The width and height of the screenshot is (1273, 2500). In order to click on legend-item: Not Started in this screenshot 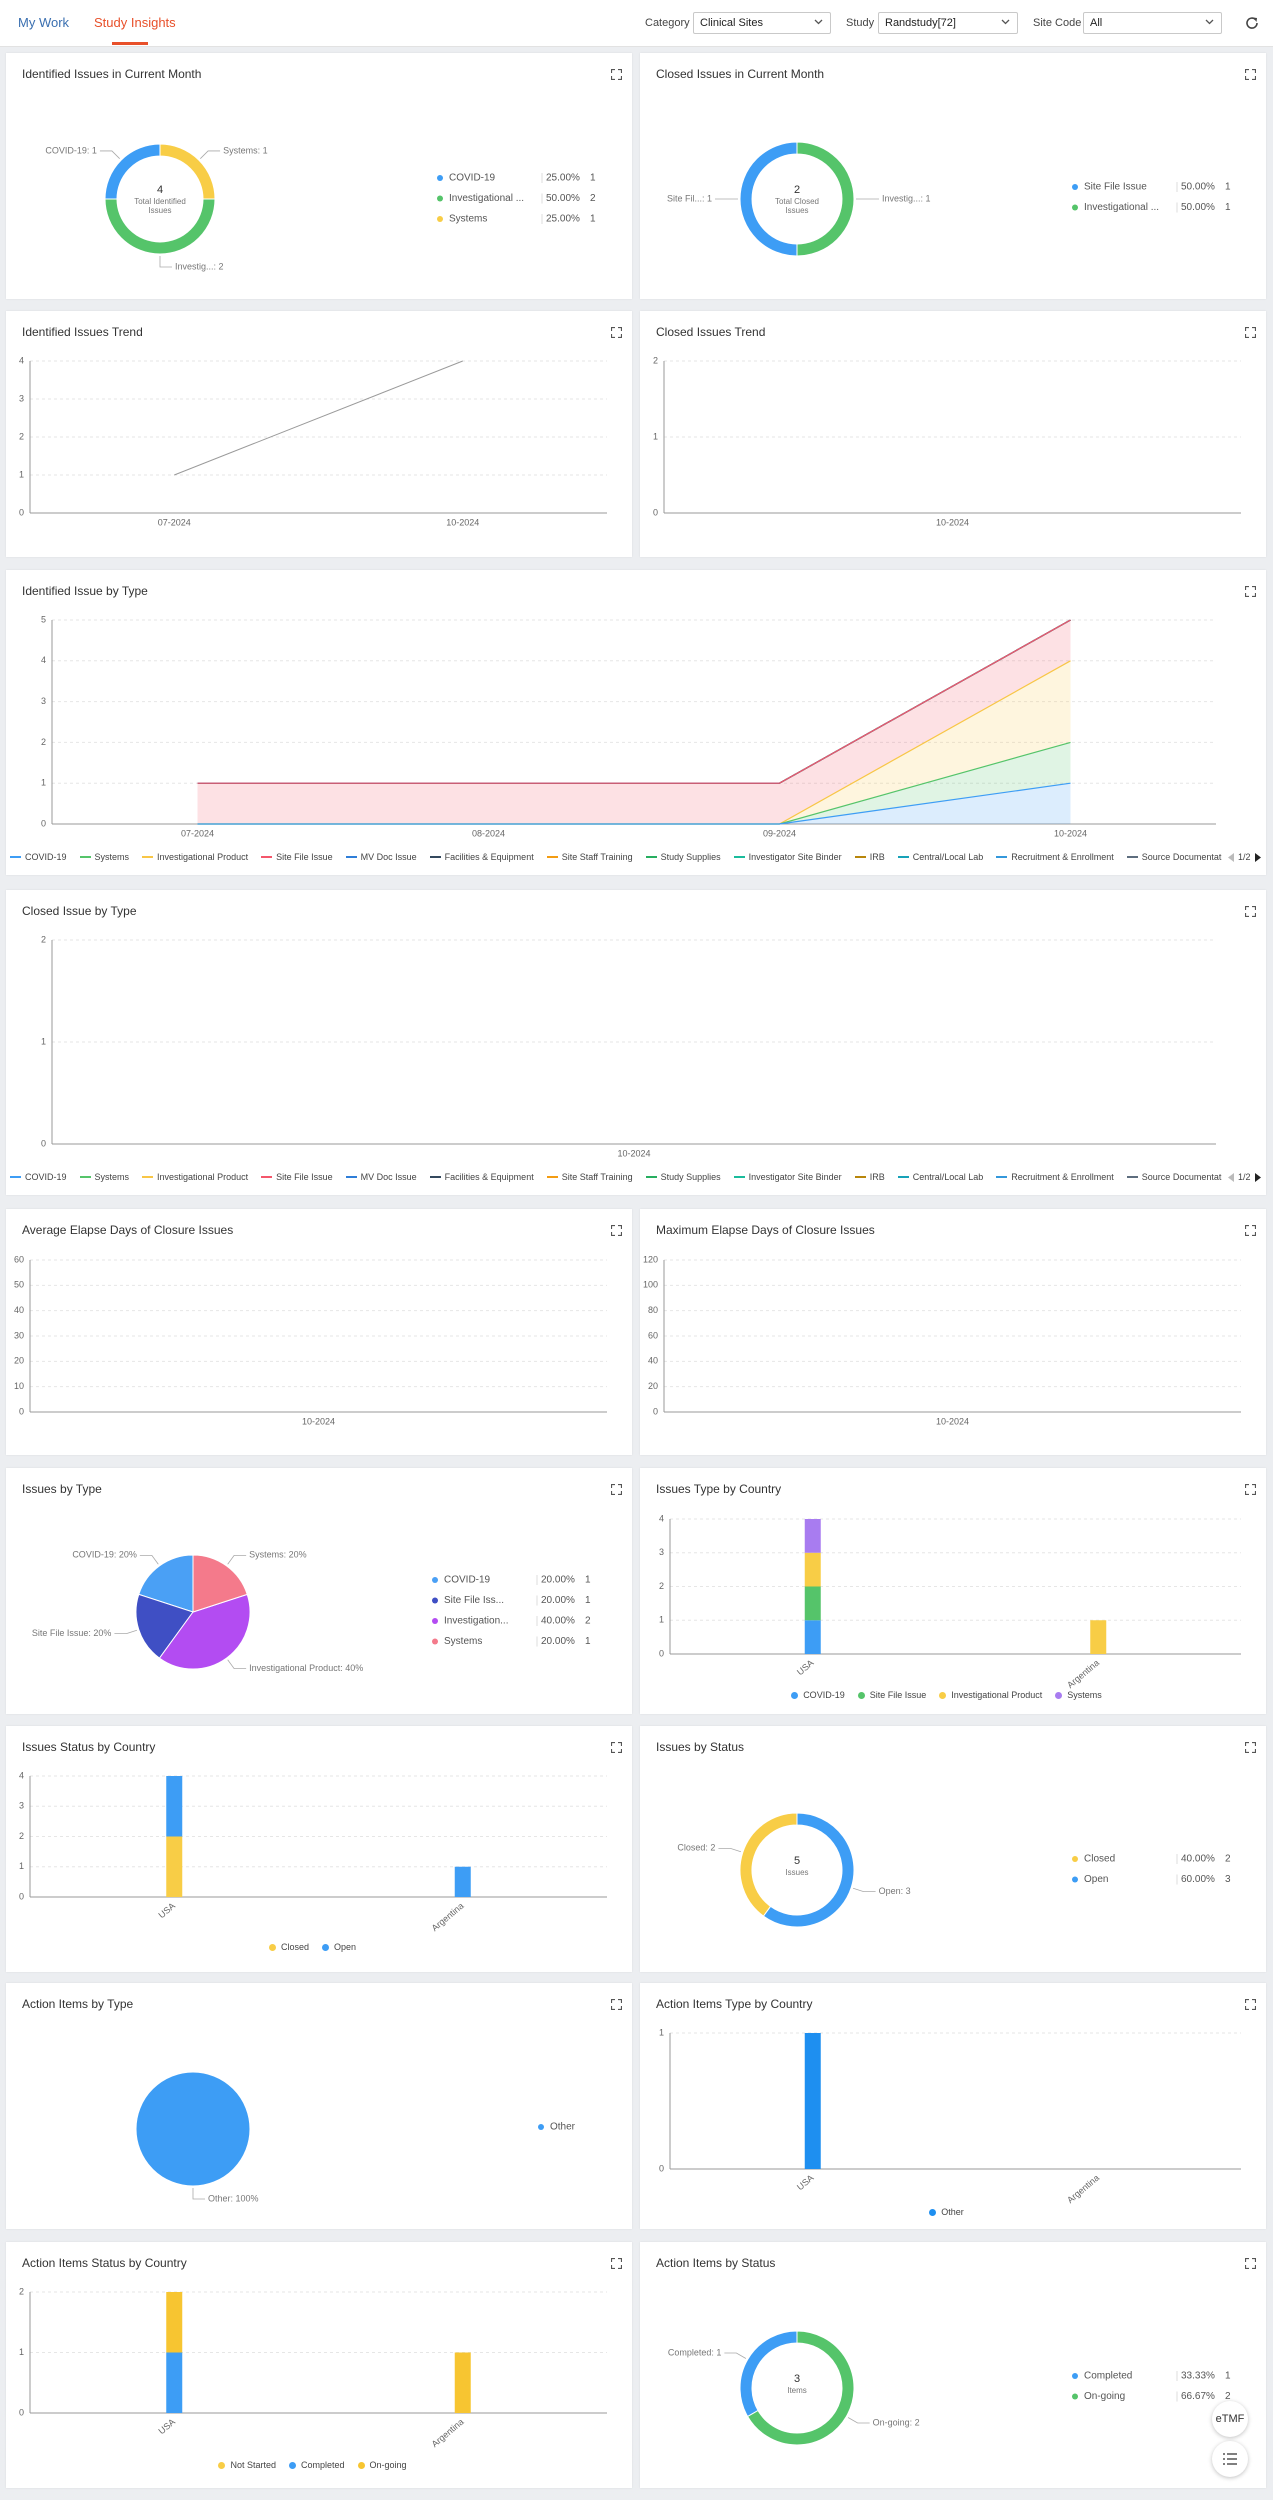, I will do `click(247, 2465)`.